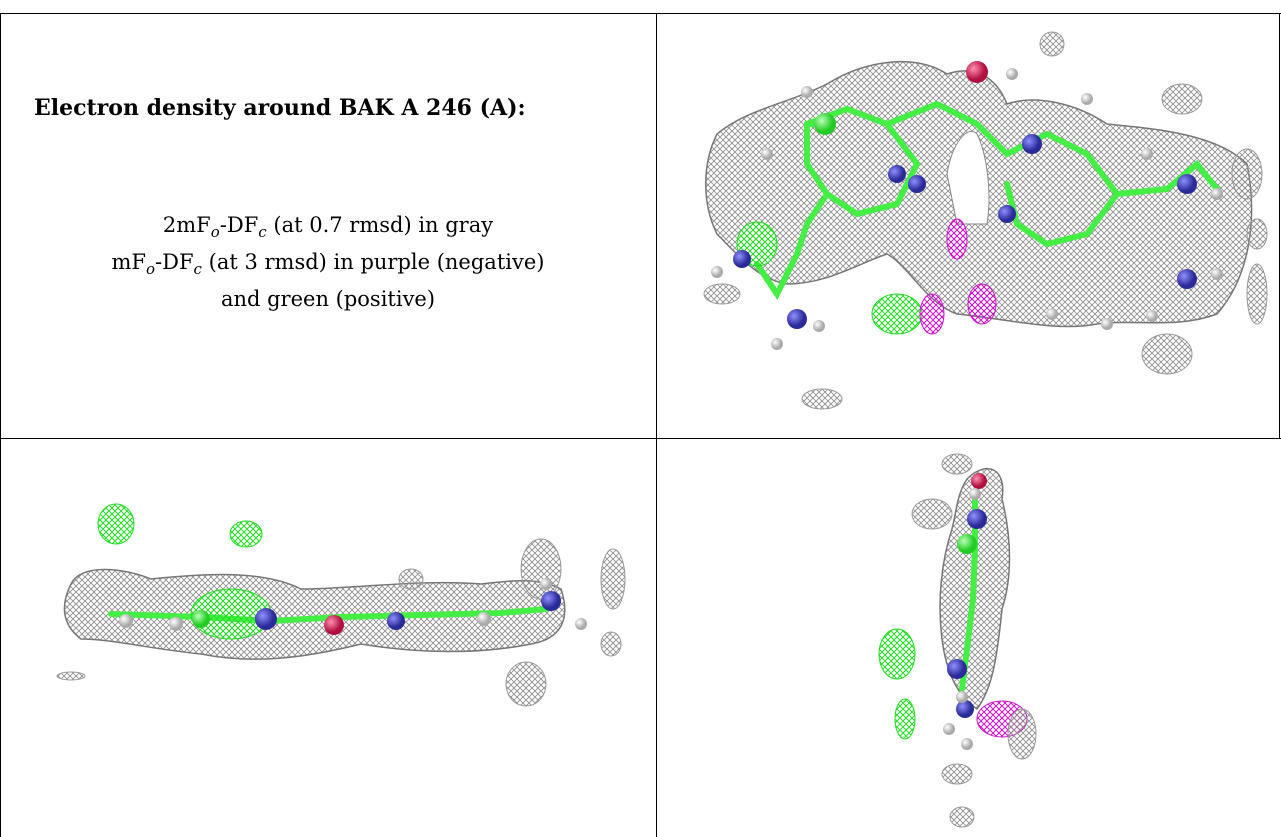  I want to click on table-divider-horizontal, so click(640, 438).